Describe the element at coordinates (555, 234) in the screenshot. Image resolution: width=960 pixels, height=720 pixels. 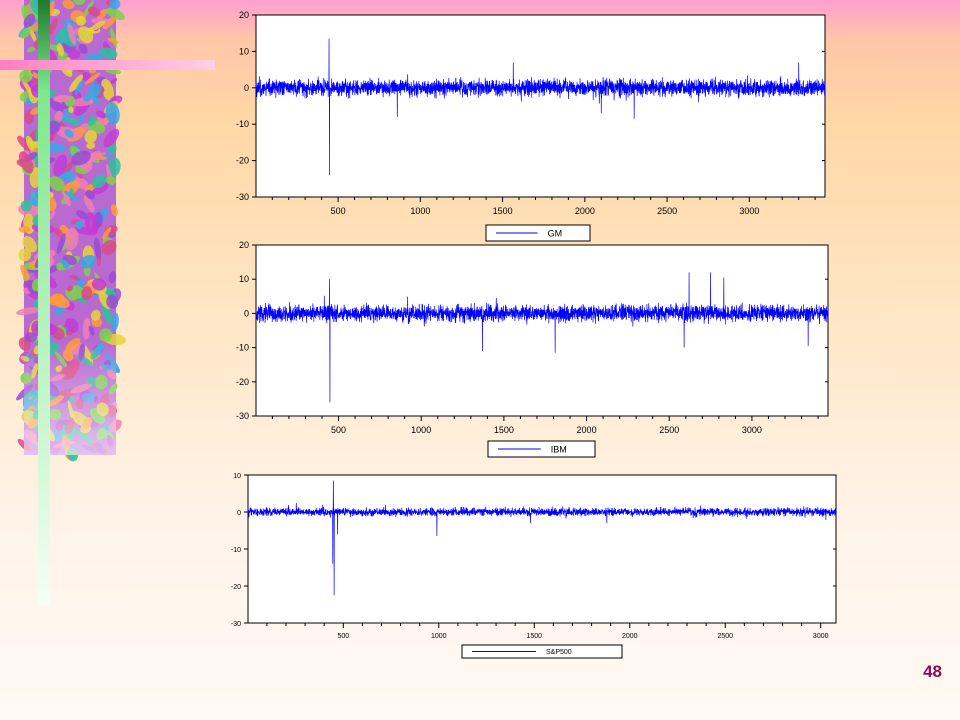
I see `legend-label: GM` at that location.